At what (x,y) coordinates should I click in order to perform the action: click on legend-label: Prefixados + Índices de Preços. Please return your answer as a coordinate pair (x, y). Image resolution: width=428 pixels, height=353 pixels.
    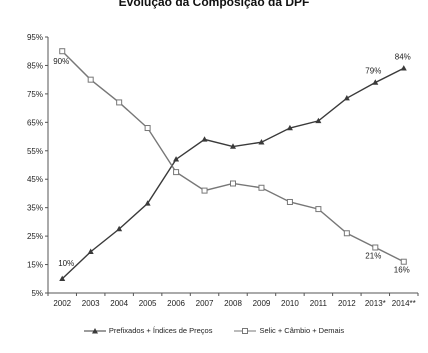
    Looking at the image, I should click on (160, 330).